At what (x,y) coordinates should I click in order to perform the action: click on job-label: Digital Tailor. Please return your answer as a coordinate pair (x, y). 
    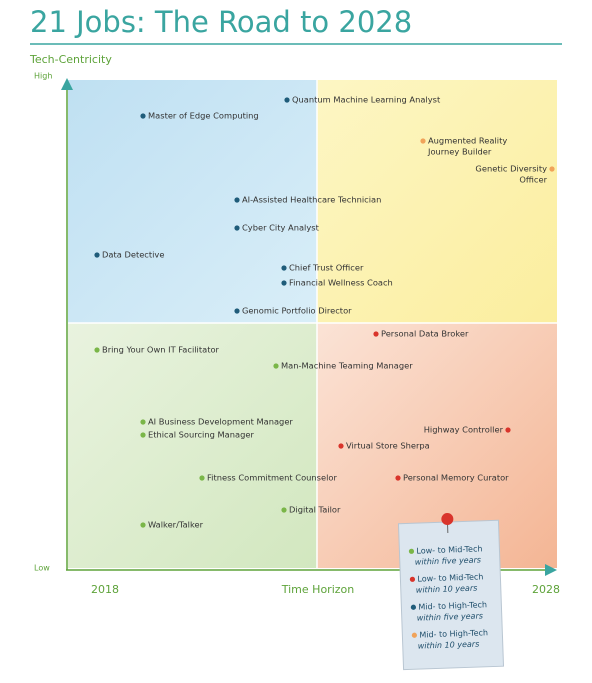
    Looking at the image, I should click on (315, 510).